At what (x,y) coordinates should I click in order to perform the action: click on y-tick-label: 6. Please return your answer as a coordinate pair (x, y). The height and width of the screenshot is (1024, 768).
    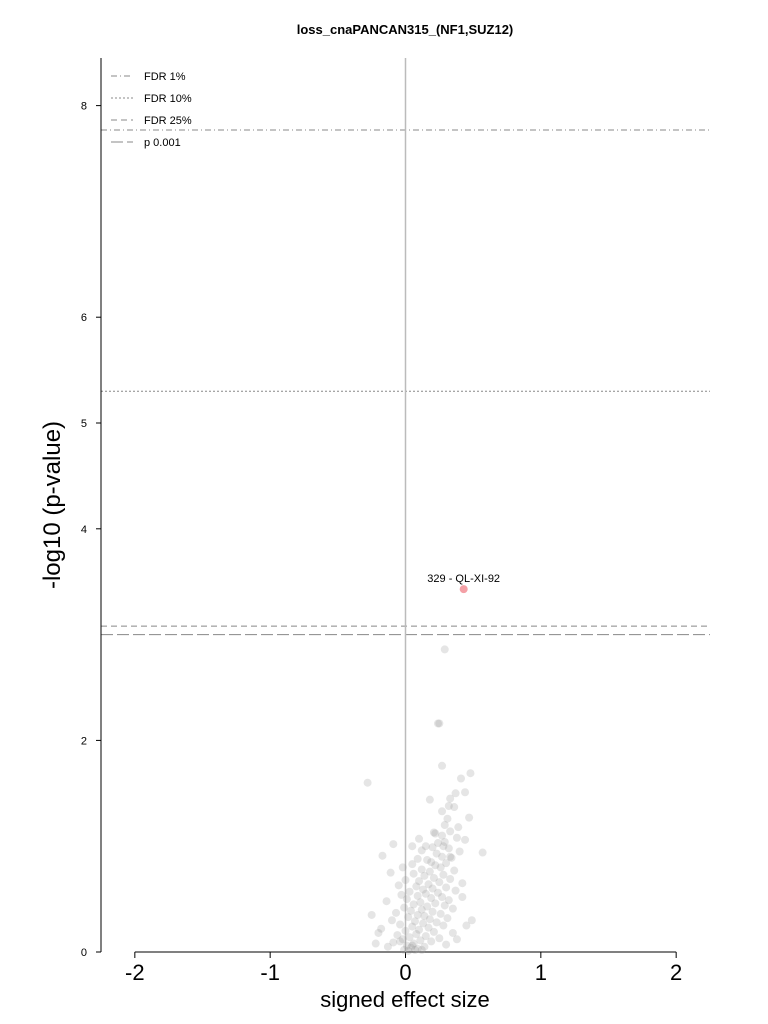
    Looking at the image, I should click on (84, 318).